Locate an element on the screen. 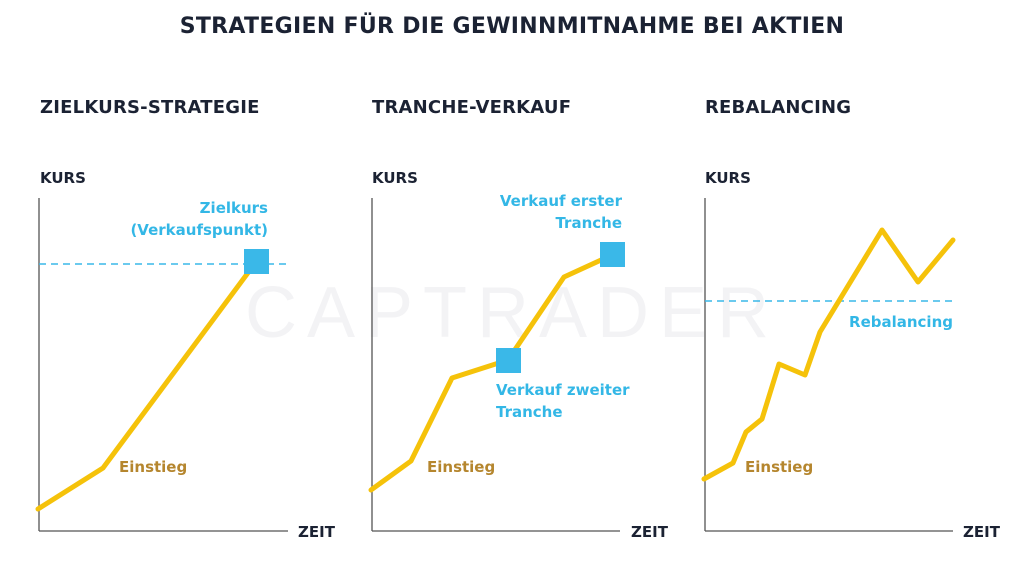 This screenshot has height=586, width=1024. panel-title-rebalancing: REBALANCING is located at coordinates (778, 107).